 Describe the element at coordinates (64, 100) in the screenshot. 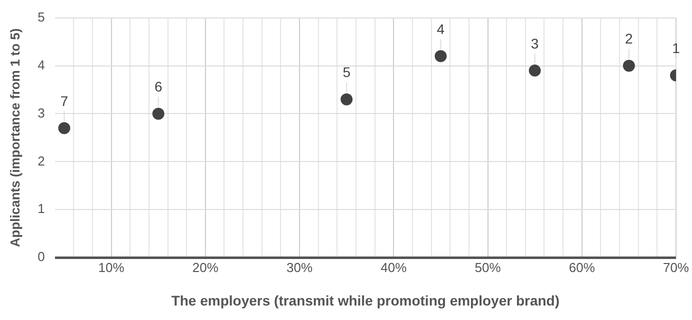

I see `annotation: 7` at that location.